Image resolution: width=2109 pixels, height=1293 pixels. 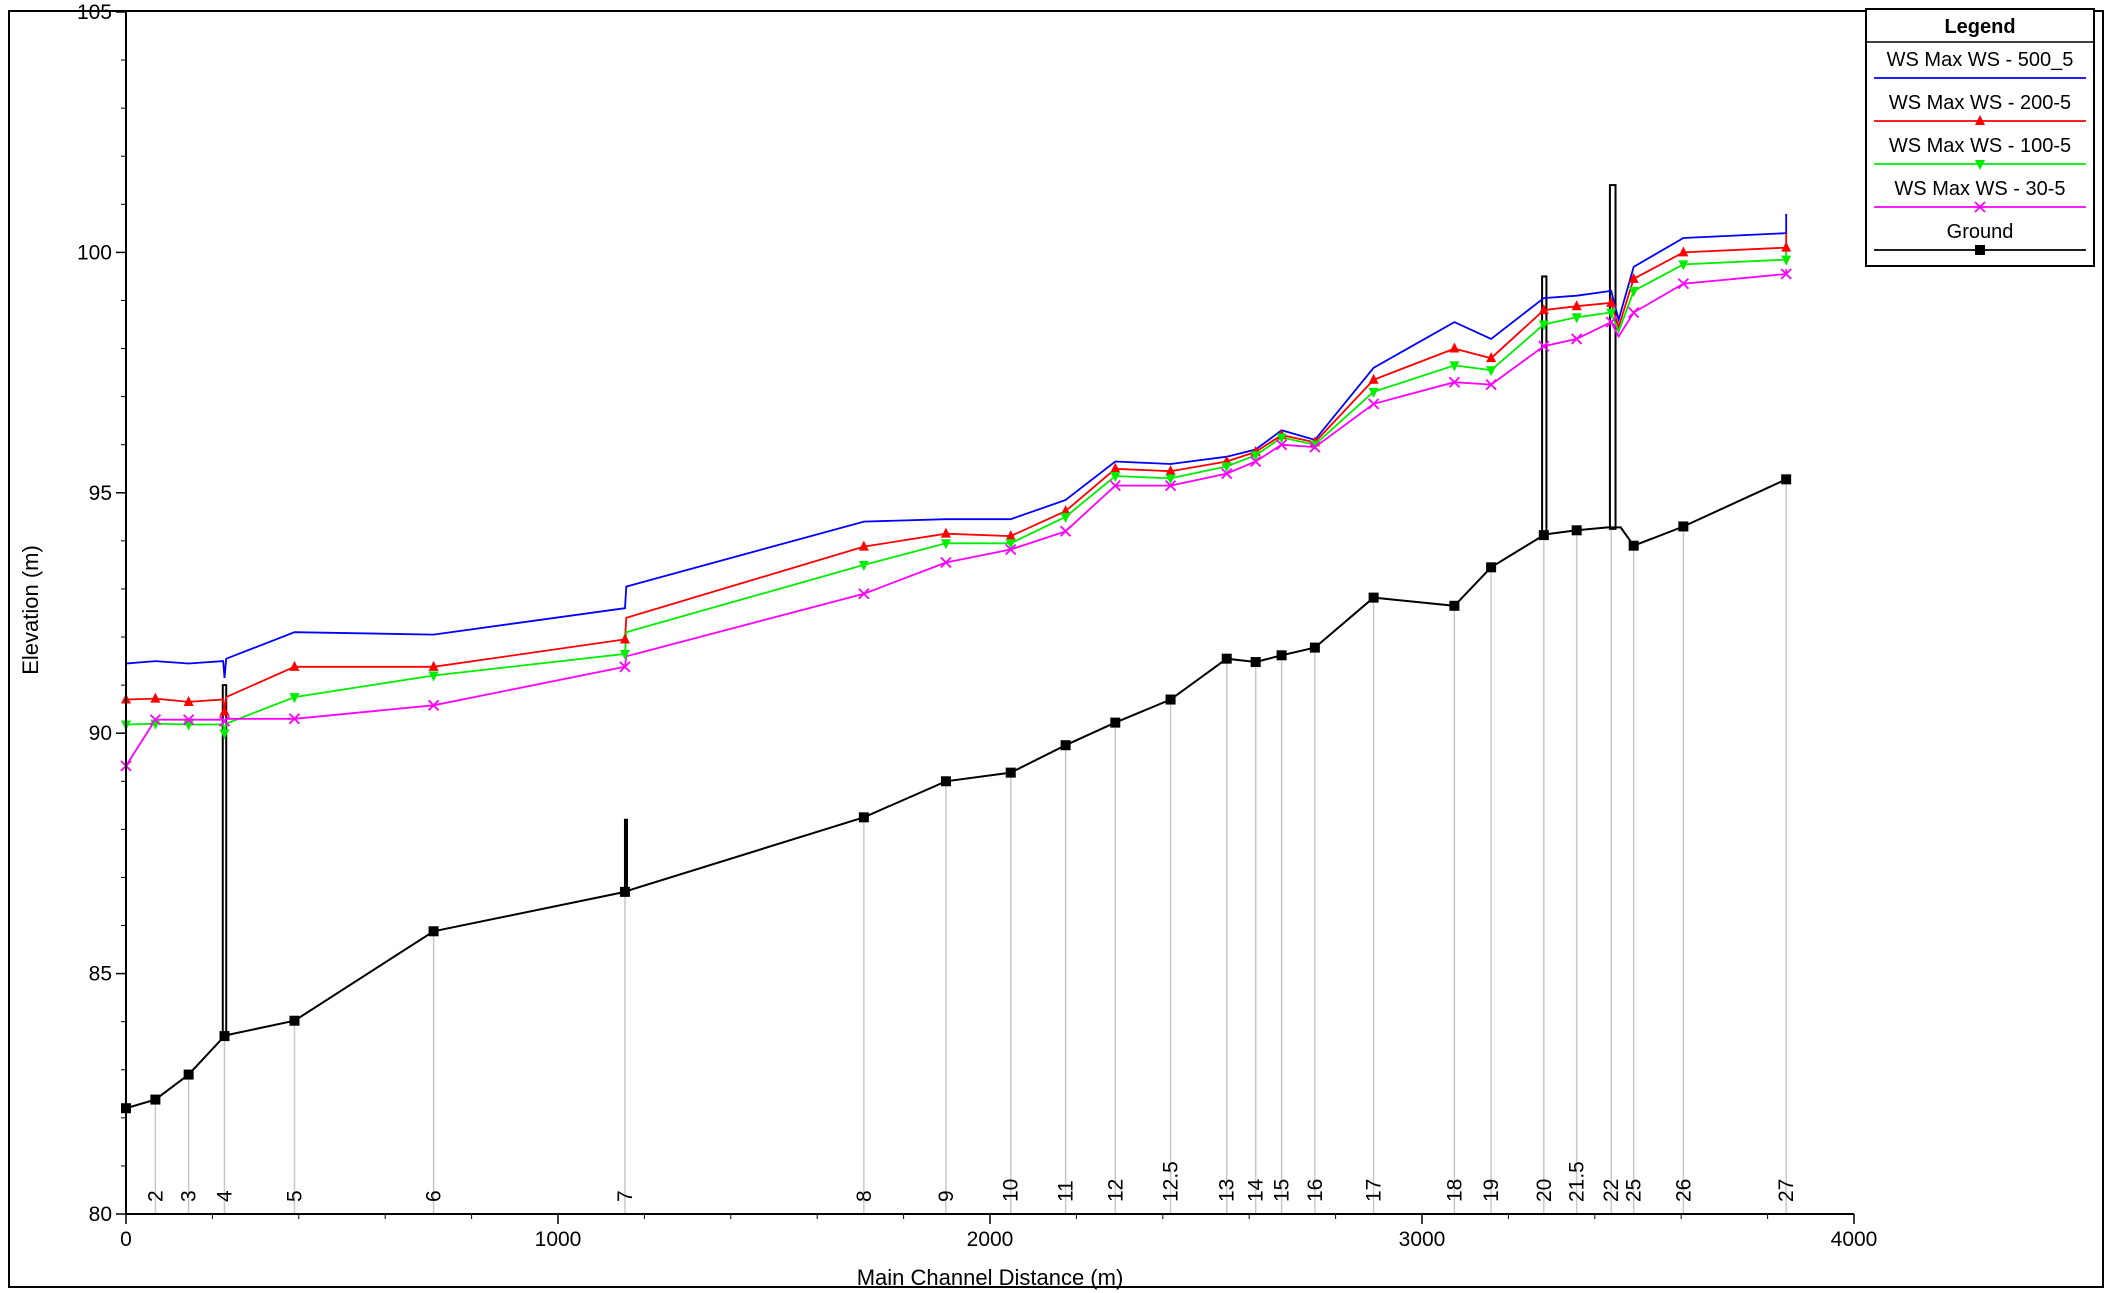 What do you see at coordinates (100, 733) in the screenshot?
I see `y-tick-label: 90` at bounding box center [100, 733].